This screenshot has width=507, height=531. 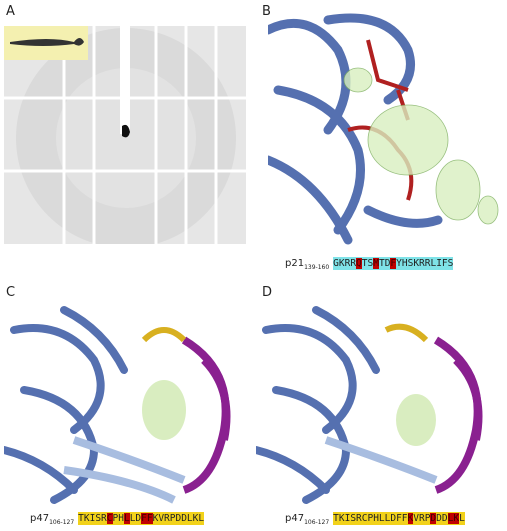 I want to click on sequence: GKRRQTSMTDFYHSKRRLIFS, so click(x=393, y=263).